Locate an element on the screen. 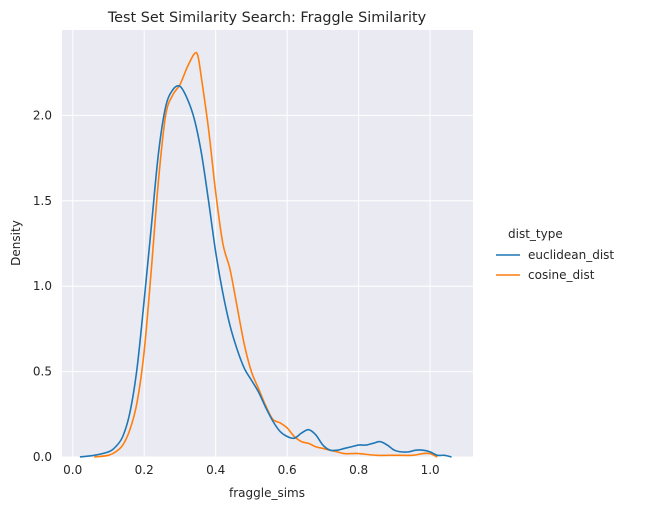 This screenshot has width=647, height=510. legend-title: dist_type is located at coordinates (535, 234).